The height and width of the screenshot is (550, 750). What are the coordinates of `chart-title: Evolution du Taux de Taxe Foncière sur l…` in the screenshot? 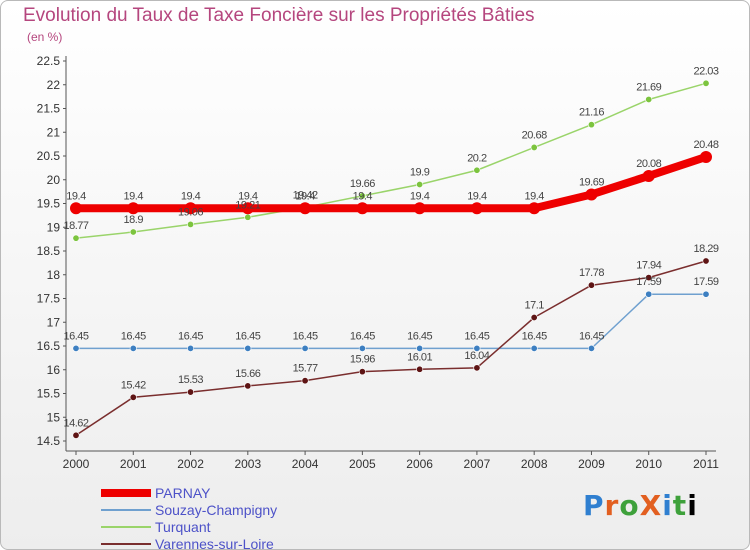 It's located at (279, 15).